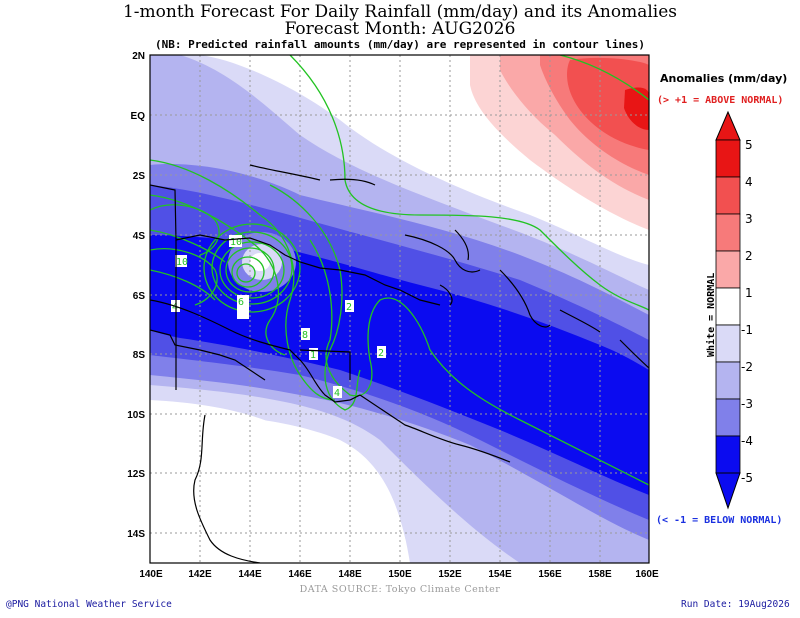 This screenshot has height=618, width=800. I want to click on run-date: Run Date: 19Aug2026, so click(735, 604).